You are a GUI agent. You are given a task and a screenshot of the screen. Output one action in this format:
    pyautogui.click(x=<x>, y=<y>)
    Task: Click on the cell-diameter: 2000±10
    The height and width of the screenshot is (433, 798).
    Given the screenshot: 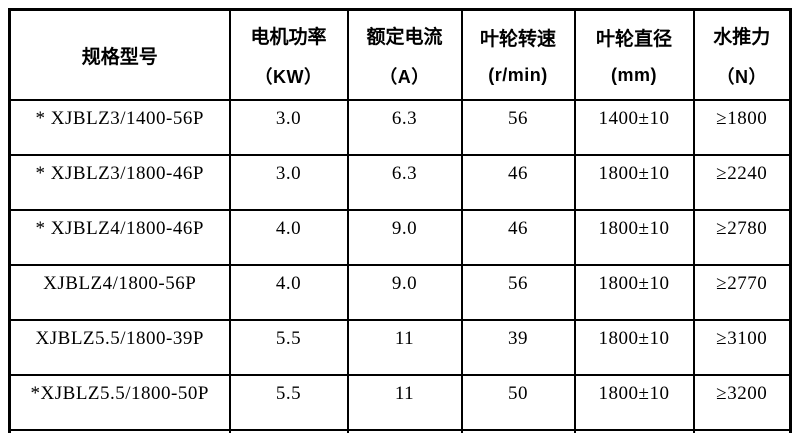 What is the action you would take?
    pyautogui.click(x=634, y=431)
    